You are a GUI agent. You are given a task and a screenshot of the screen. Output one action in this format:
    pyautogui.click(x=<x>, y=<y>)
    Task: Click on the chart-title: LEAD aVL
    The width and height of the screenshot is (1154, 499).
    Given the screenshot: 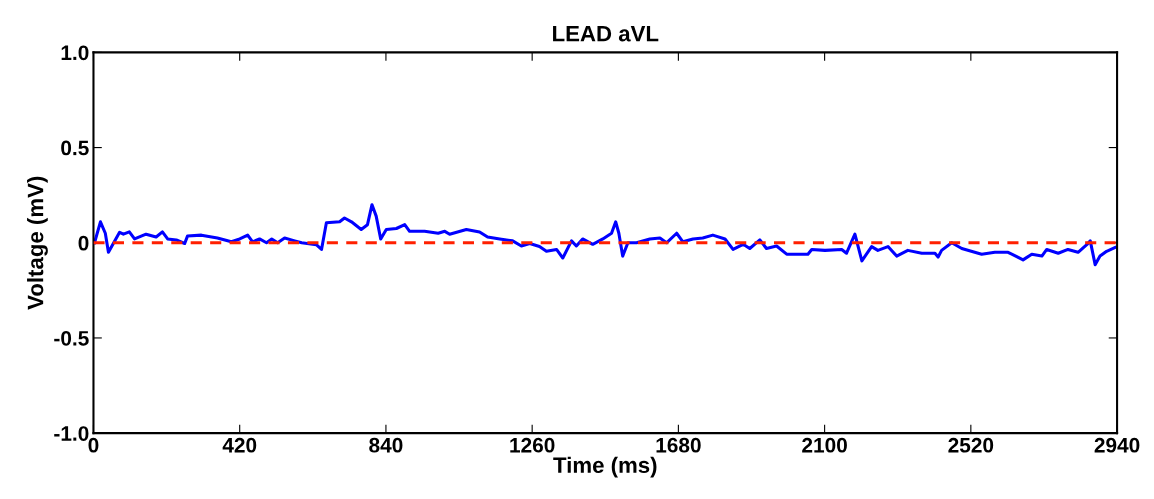 What is the action you would take?
    pyautogui.click(x=606, y=34)
    